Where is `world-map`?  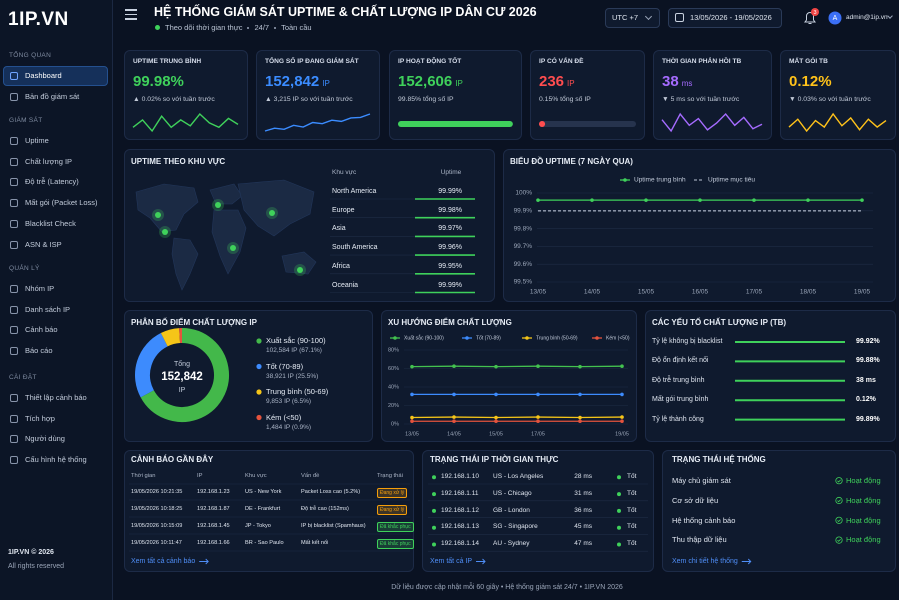 world-map is located at coordinates (226, 235).